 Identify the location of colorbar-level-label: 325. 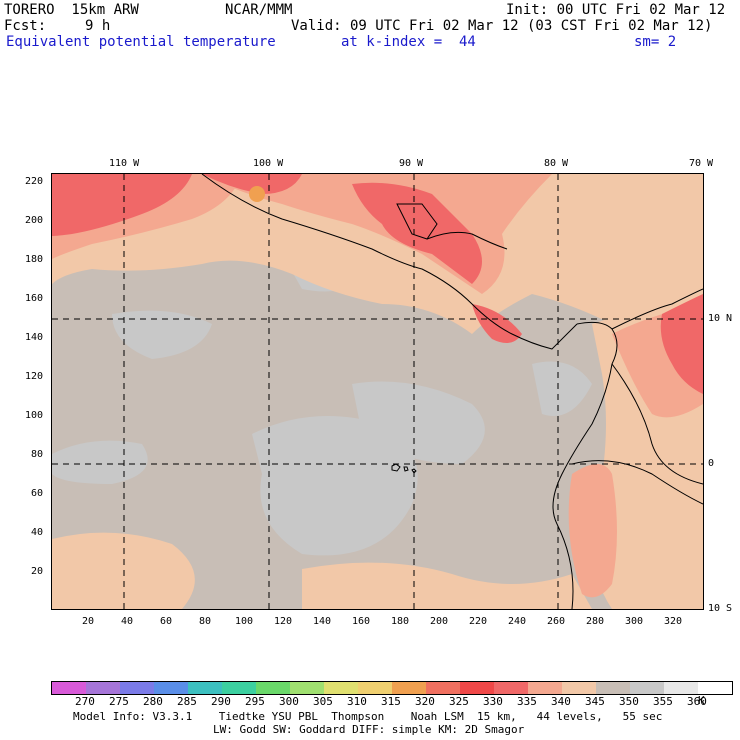
(459, 701).